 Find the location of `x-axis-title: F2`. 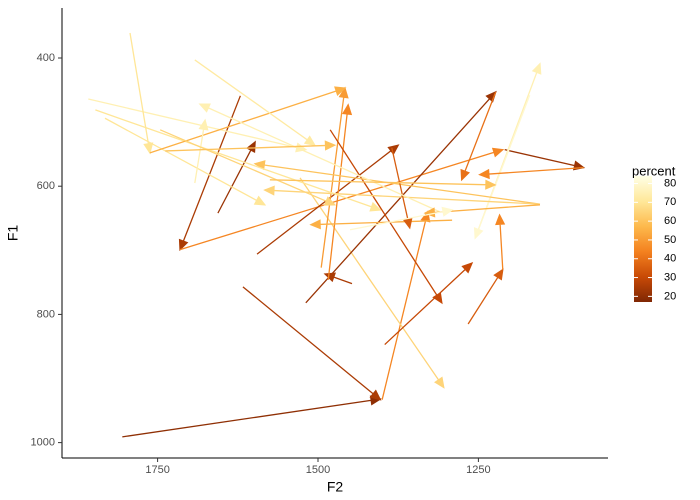

x-axis-title: F2 is located at coordinates (335, 487).